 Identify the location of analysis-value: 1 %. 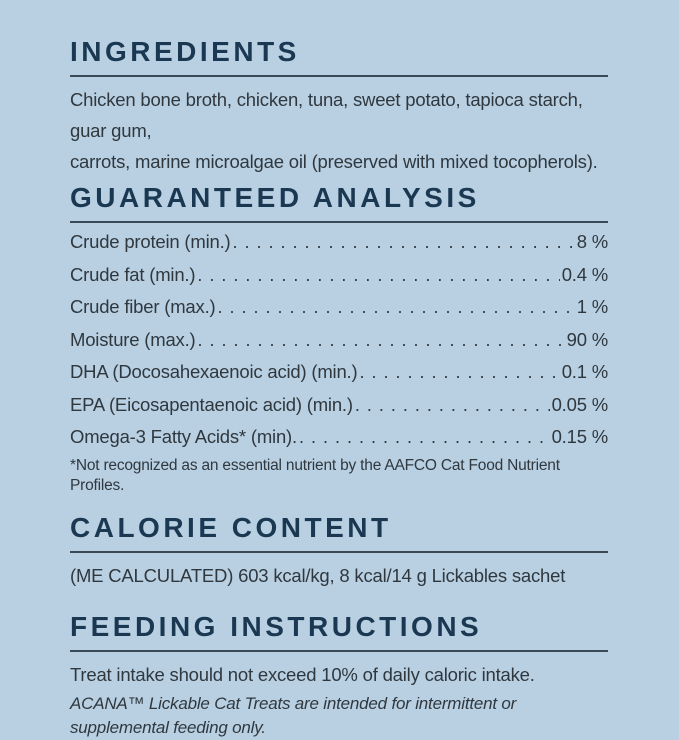
(592, 306).